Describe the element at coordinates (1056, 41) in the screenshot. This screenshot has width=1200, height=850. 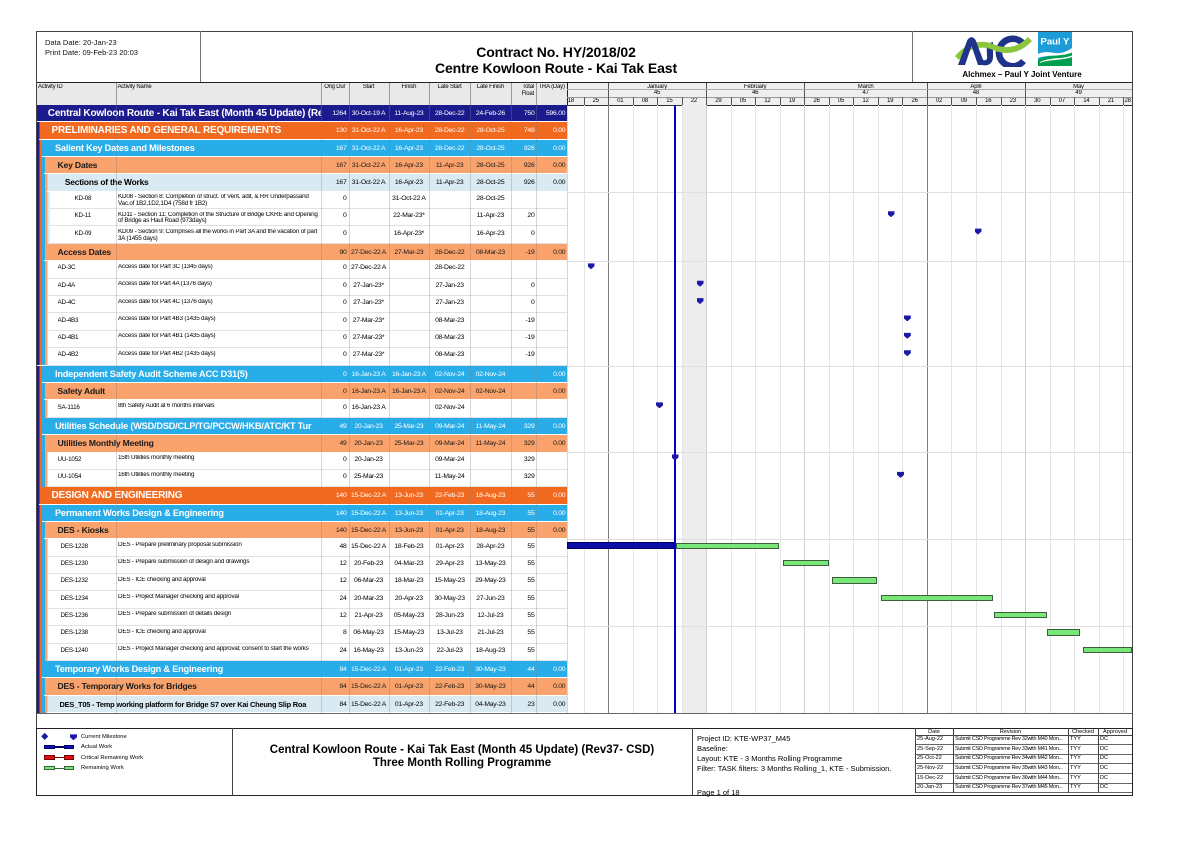
I see `svg-text: Paul Y` at that location.